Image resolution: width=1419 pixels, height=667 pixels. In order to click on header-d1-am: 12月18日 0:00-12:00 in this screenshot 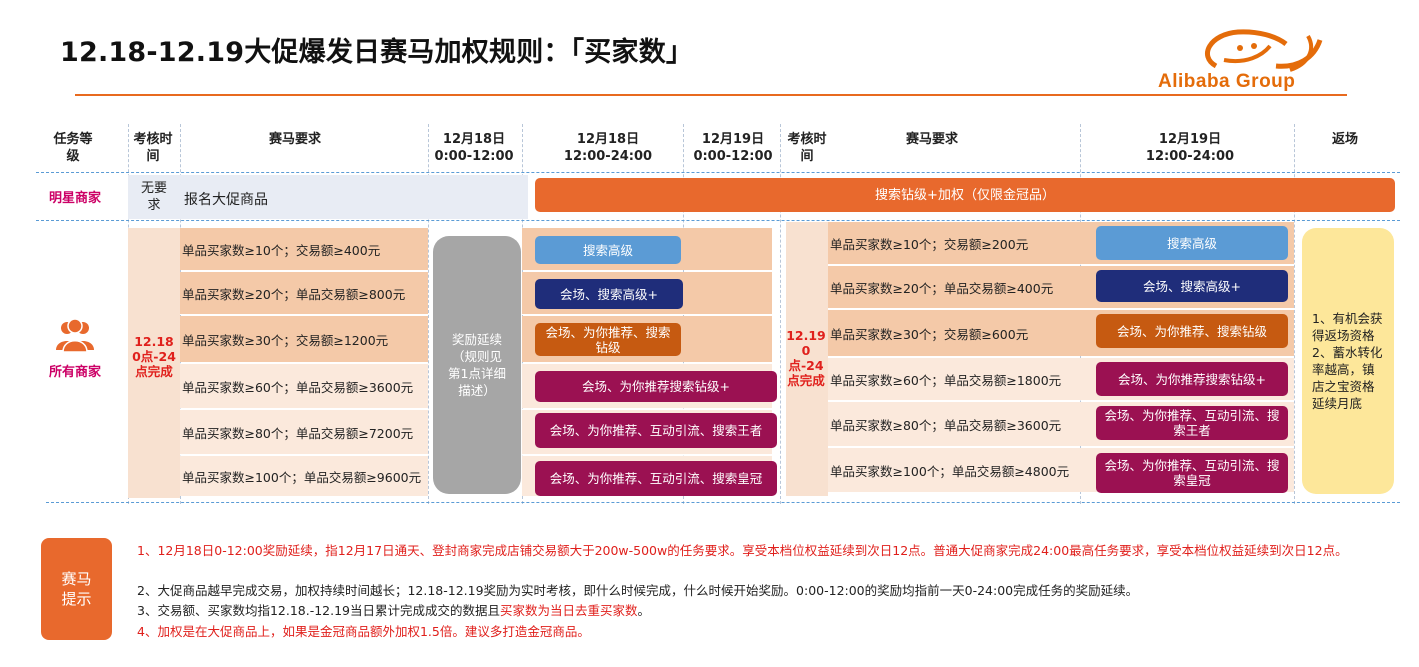, I will do `click(474, 148)`.